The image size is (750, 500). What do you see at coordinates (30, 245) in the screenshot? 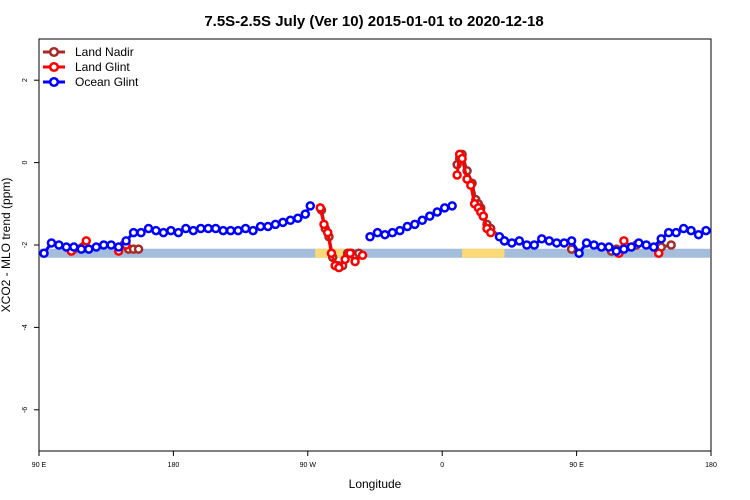
I see `y-axis: 2 0 -2 -4 -6` at bounding box center [30, 245].